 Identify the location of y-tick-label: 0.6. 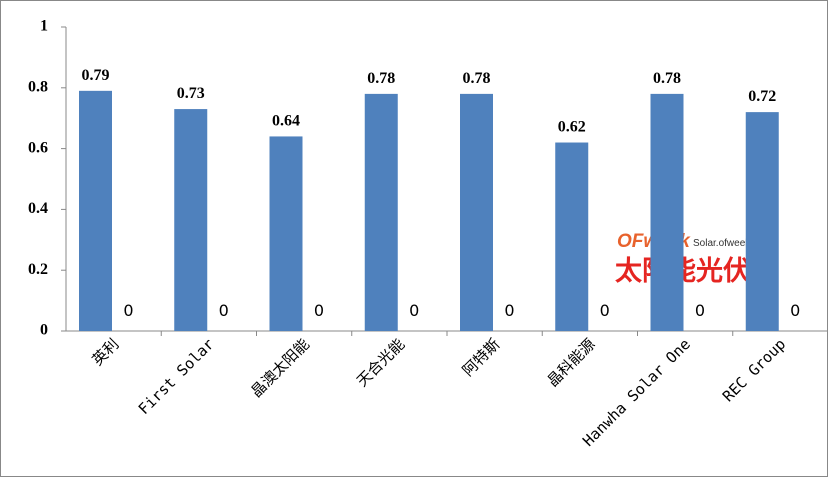
(38, 147).